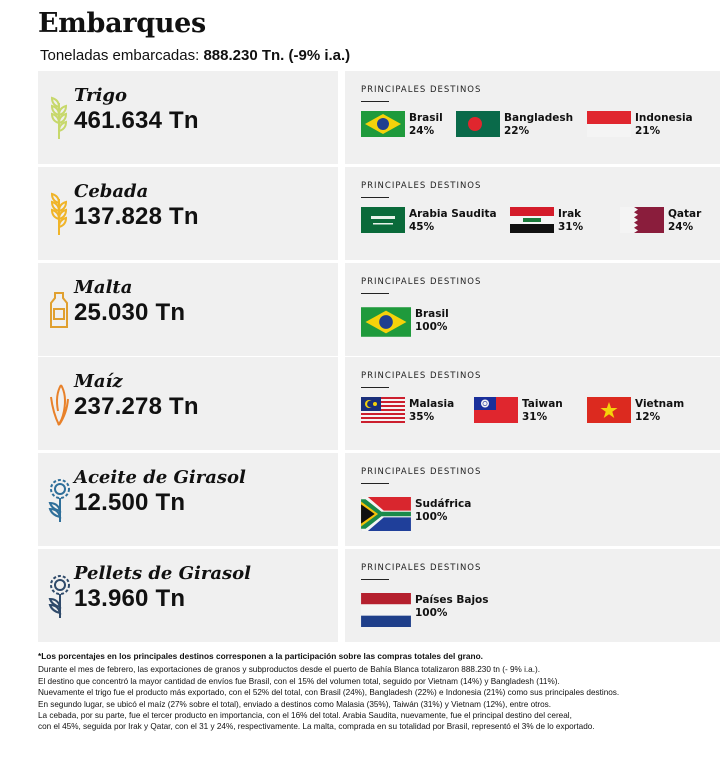  I want to click on destination-name: Vietnam, so click(660, 404).